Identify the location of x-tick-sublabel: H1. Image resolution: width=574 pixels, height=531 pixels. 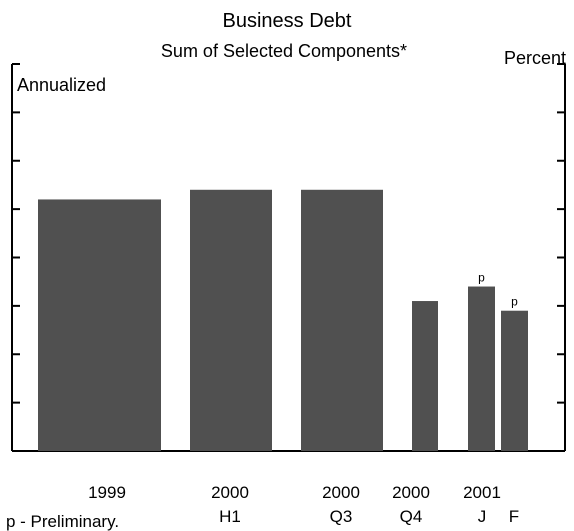
(230, 516).